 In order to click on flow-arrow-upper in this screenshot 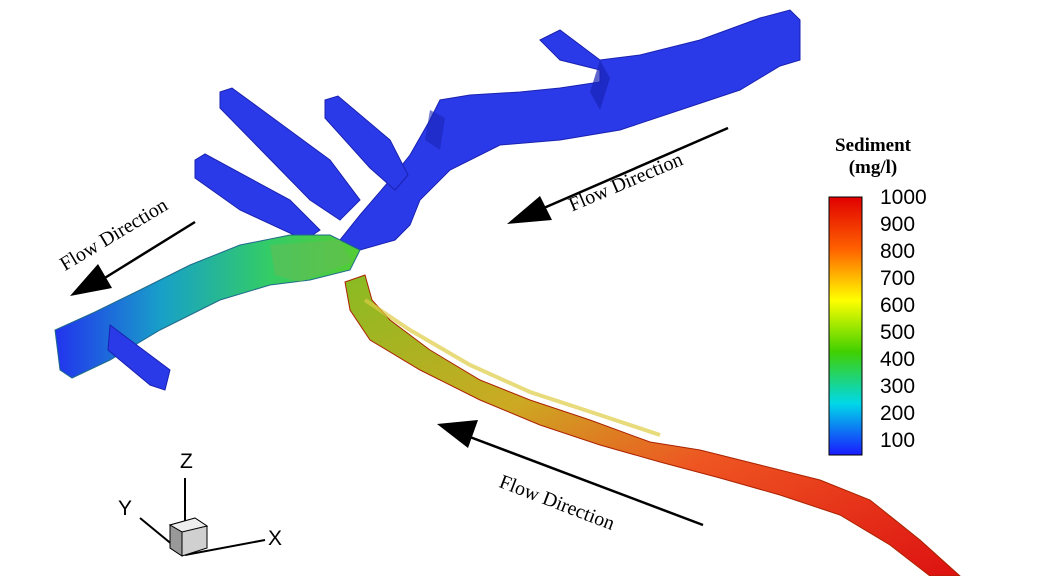, I will do `click(618, 175)`.